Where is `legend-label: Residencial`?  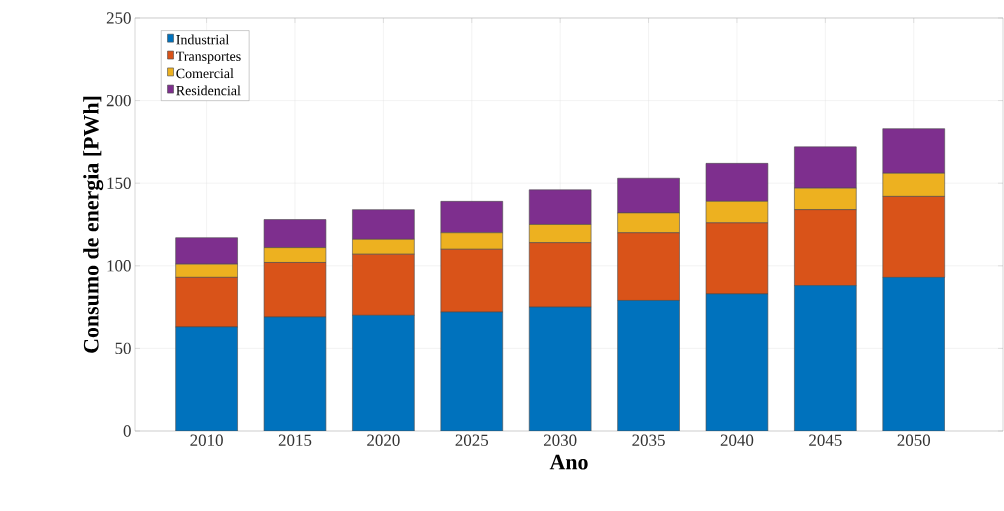 legend-label: Residencial is located at coordinates (208, 90).